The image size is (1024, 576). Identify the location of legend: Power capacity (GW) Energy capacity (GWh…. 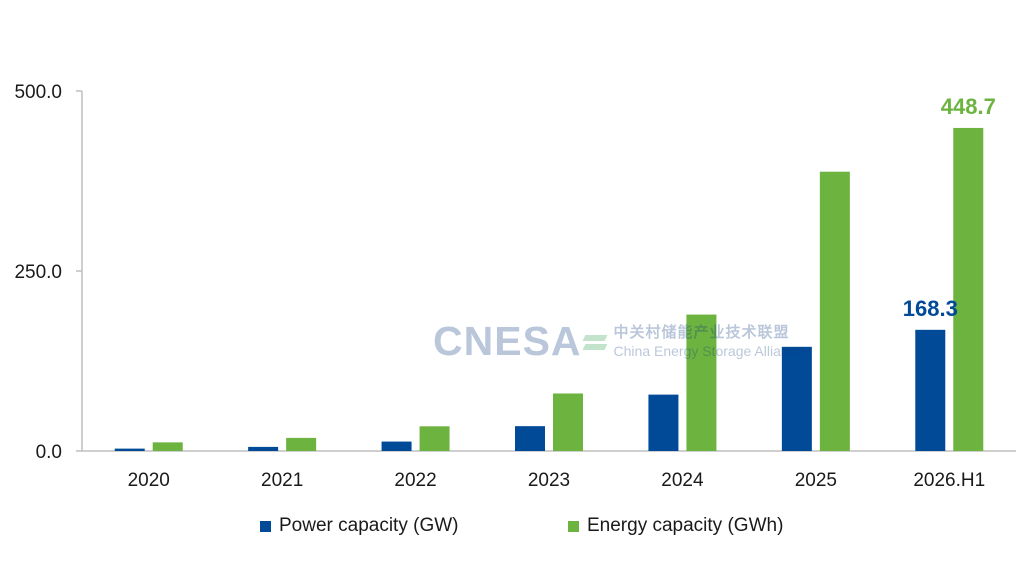
(512, 530).